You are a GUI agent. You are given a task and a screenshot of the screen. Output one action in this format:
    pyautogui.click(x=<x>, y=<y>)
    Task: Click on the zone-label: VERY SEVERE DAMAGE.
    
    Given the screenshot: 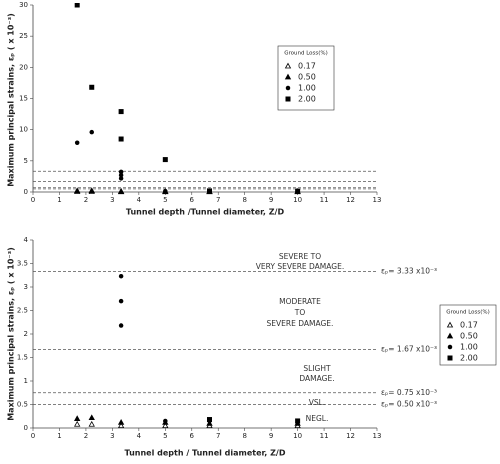 What is the action you would take?
    pyautogui.click(x=300, y=266)
    